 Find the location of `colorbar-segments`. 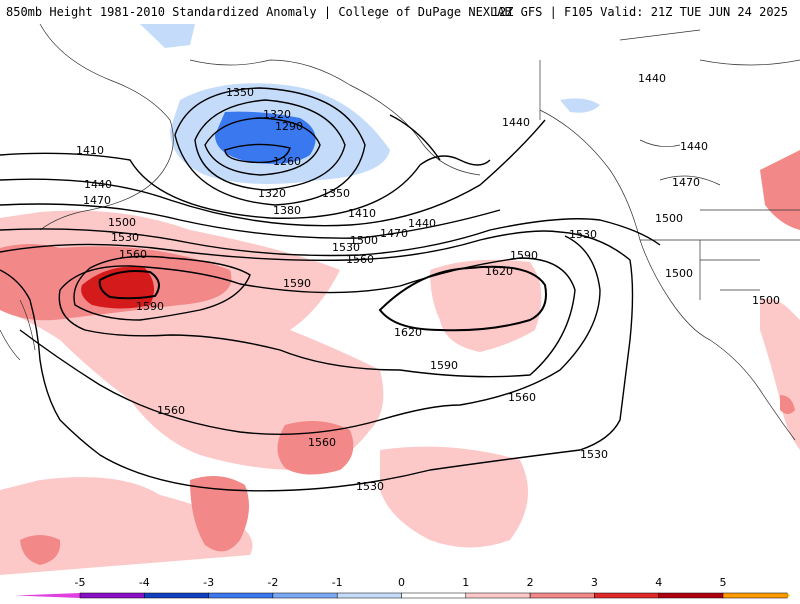

colorbar-segments is located at coordinates (402, 595).